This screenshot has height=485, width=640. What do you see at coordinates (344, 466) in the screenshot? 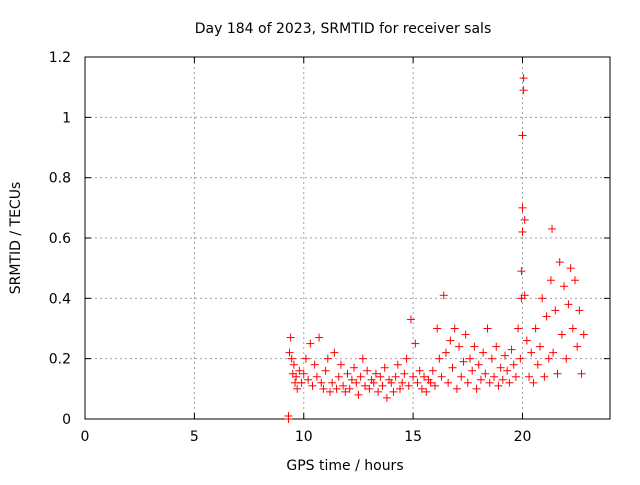
I see `x-axis-title: GPS time / hours` at bounding box center [344, 466].